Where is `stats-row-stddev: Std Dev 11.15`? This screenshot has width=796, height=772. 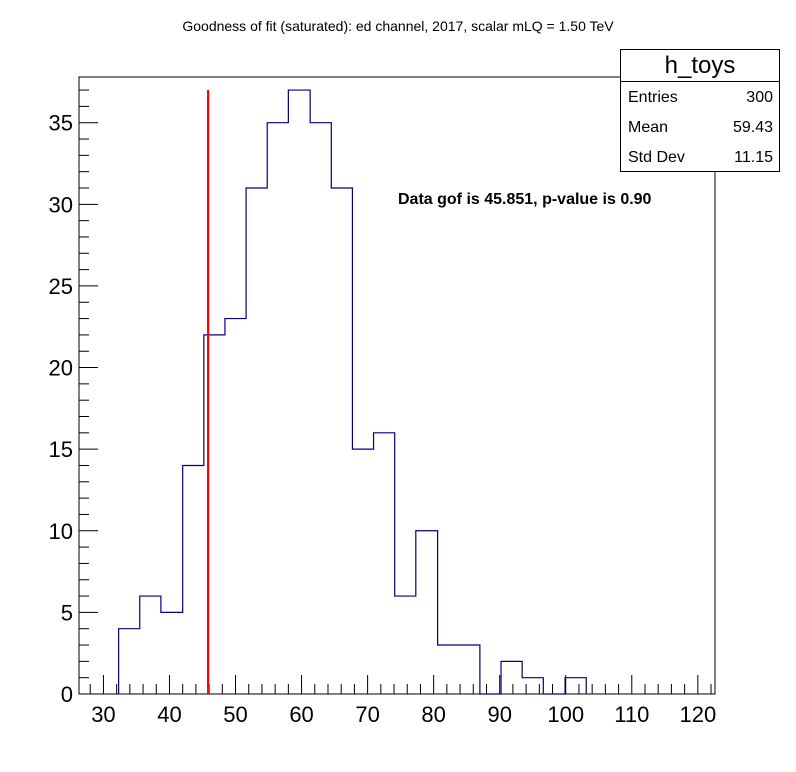
stats-row-stddev: Std Dev 11.15 is located at coordinates (700, 157).